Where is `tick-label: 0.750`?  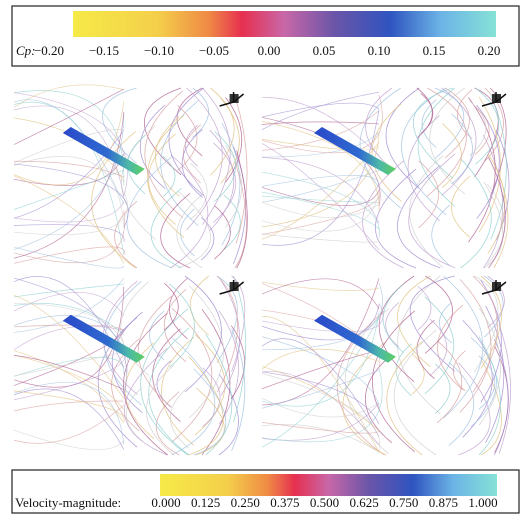
tick-label: 0.750 is located at coordinates (403, 502).